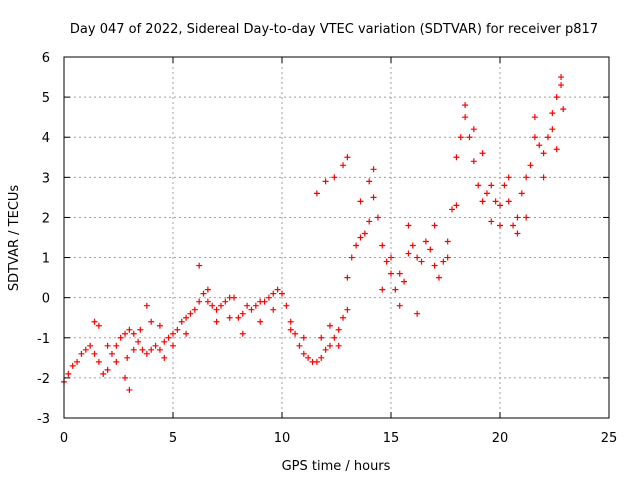  Describe the element at coordinates (336, 466) in the screenshot. I see `x-axis-label: GPS time / hours` at that location.